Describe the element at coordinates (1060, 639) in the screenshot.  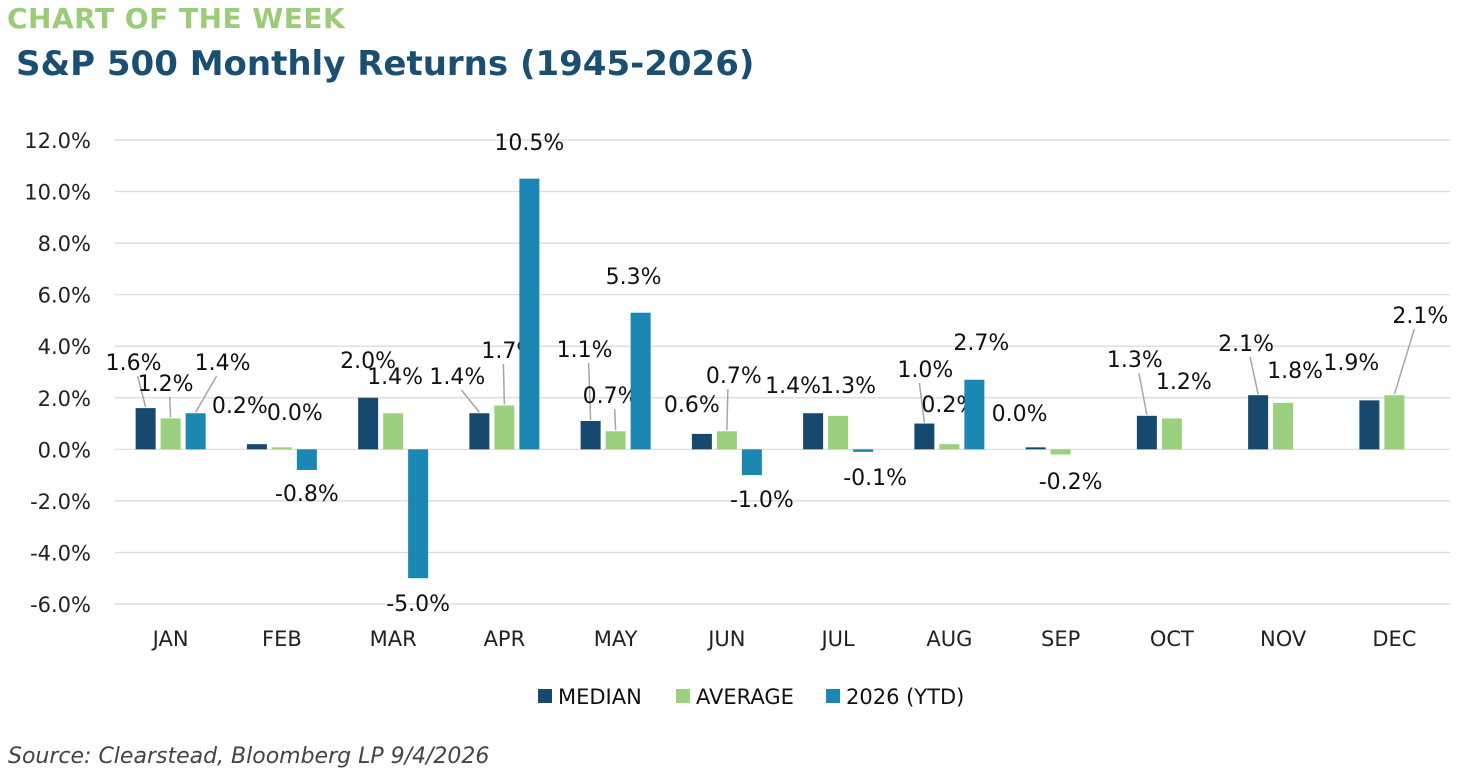
I see `x-tick-label: SEP` at that location.